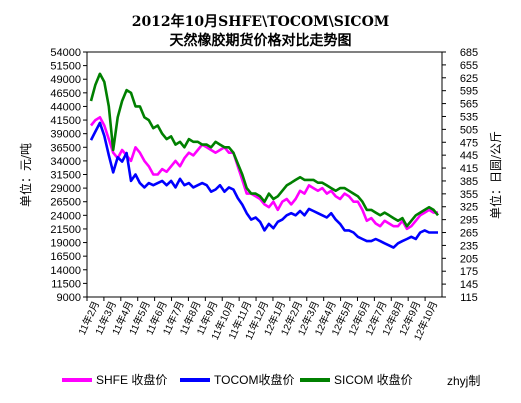 The image size is (521, 403). Describe the element at coordinates (65, 135) in the screenshot. I see `left-tick-label: 39000` at that location.